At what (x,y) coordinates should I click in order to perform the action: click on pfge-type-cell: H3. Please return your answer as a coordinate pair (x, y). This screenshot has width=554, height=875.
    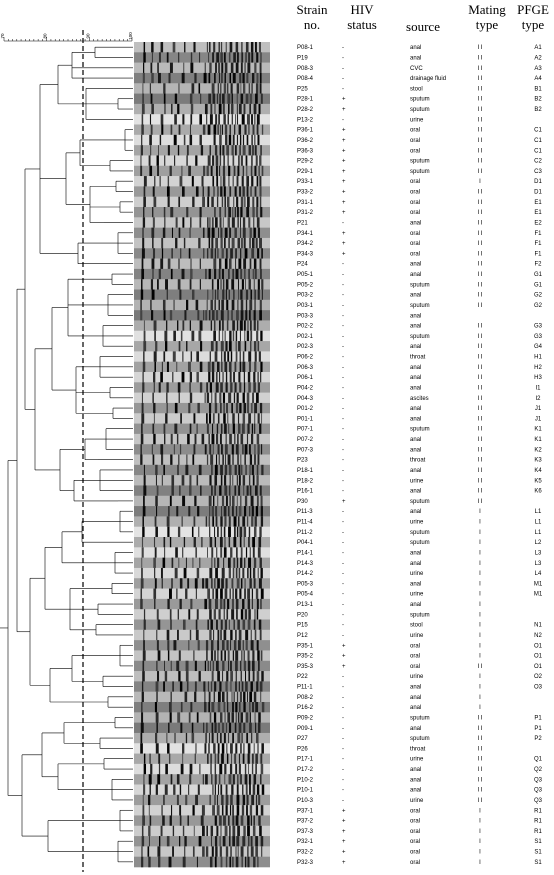
    Looking at the image, I should click on (538, 378).